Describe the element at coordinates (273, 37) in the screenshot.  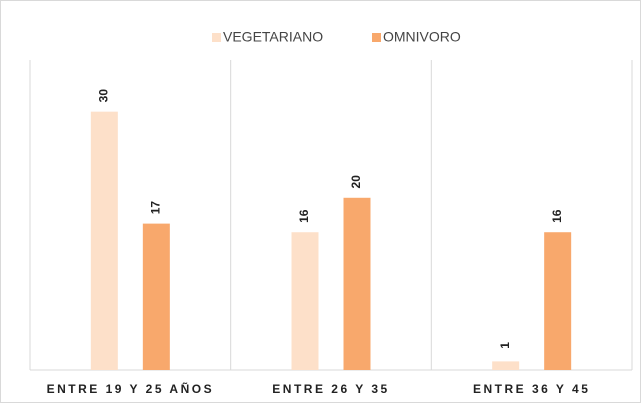
I see `legend-label: VEGETARIANO` at that location.